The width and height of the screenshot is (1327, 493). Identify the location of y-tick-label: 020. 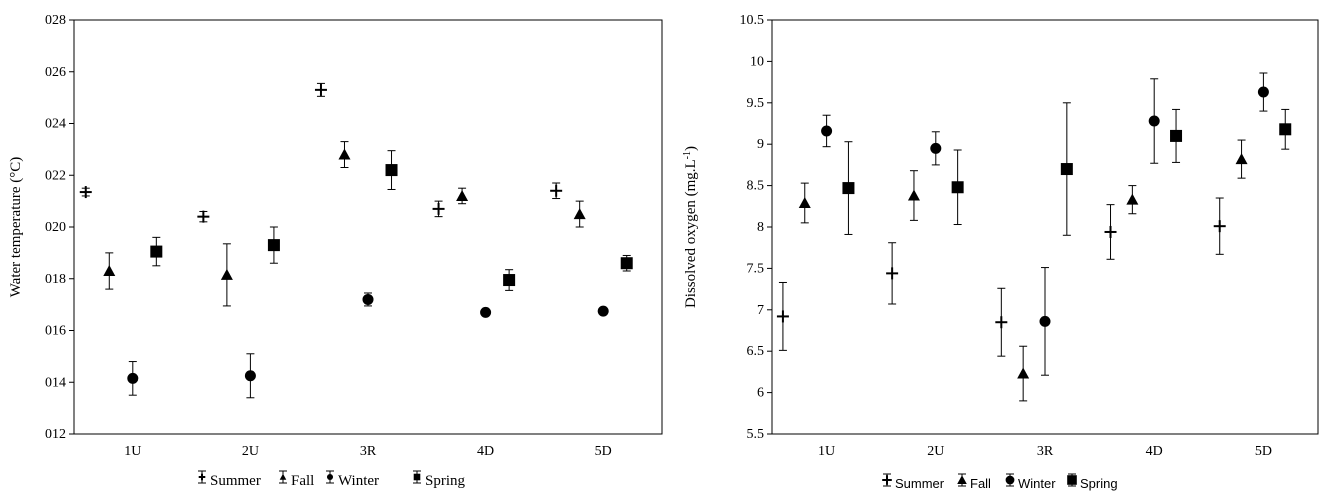
(55, 227).